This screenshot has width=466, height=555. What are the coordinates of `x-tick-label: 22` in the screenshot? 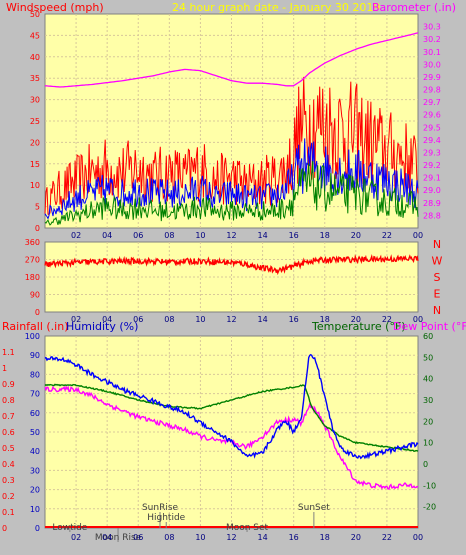 It's located at (387, 537).